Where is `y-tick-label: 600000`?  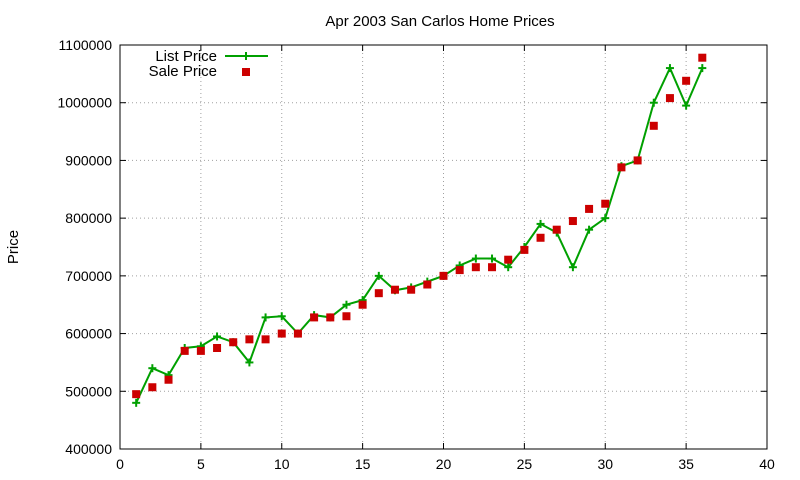
y-tick-label: 600000 is located at coordinates (88, 334).